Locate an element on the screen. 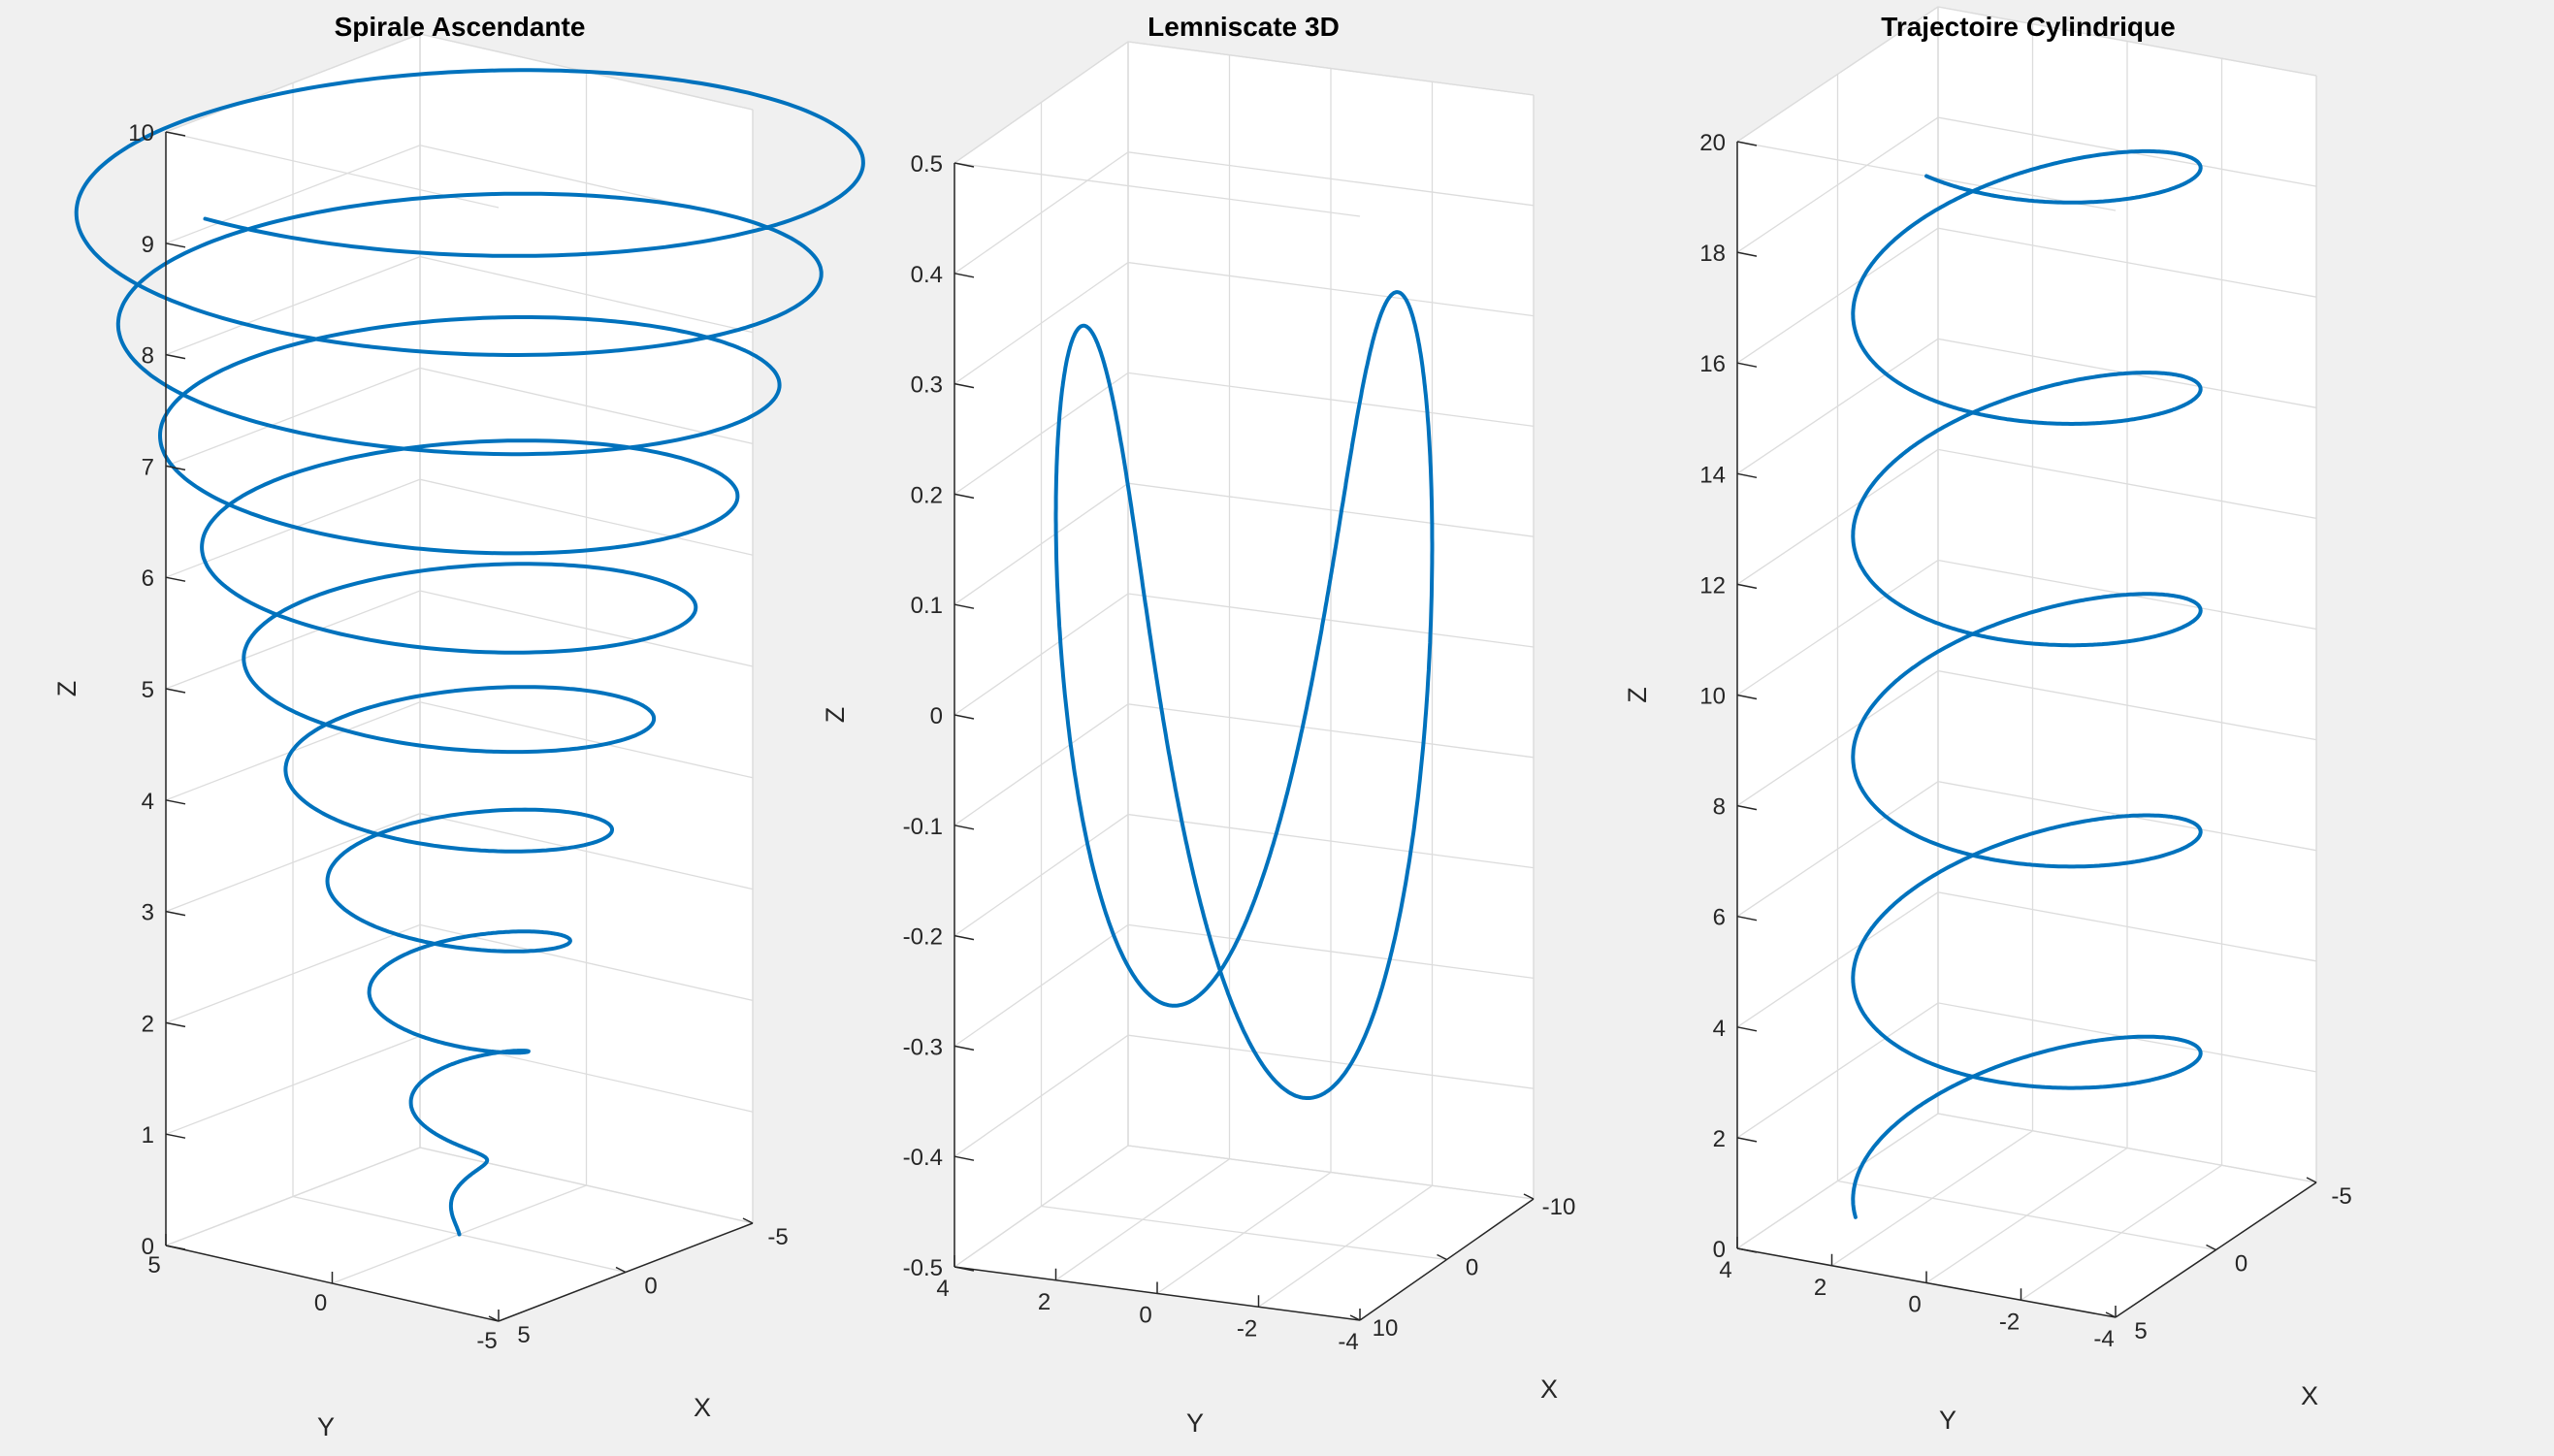 Image resolution: width=2554 pixels, height=1456 pixels. x-tick-label: 5 is located at coordinates (2140, 1331).